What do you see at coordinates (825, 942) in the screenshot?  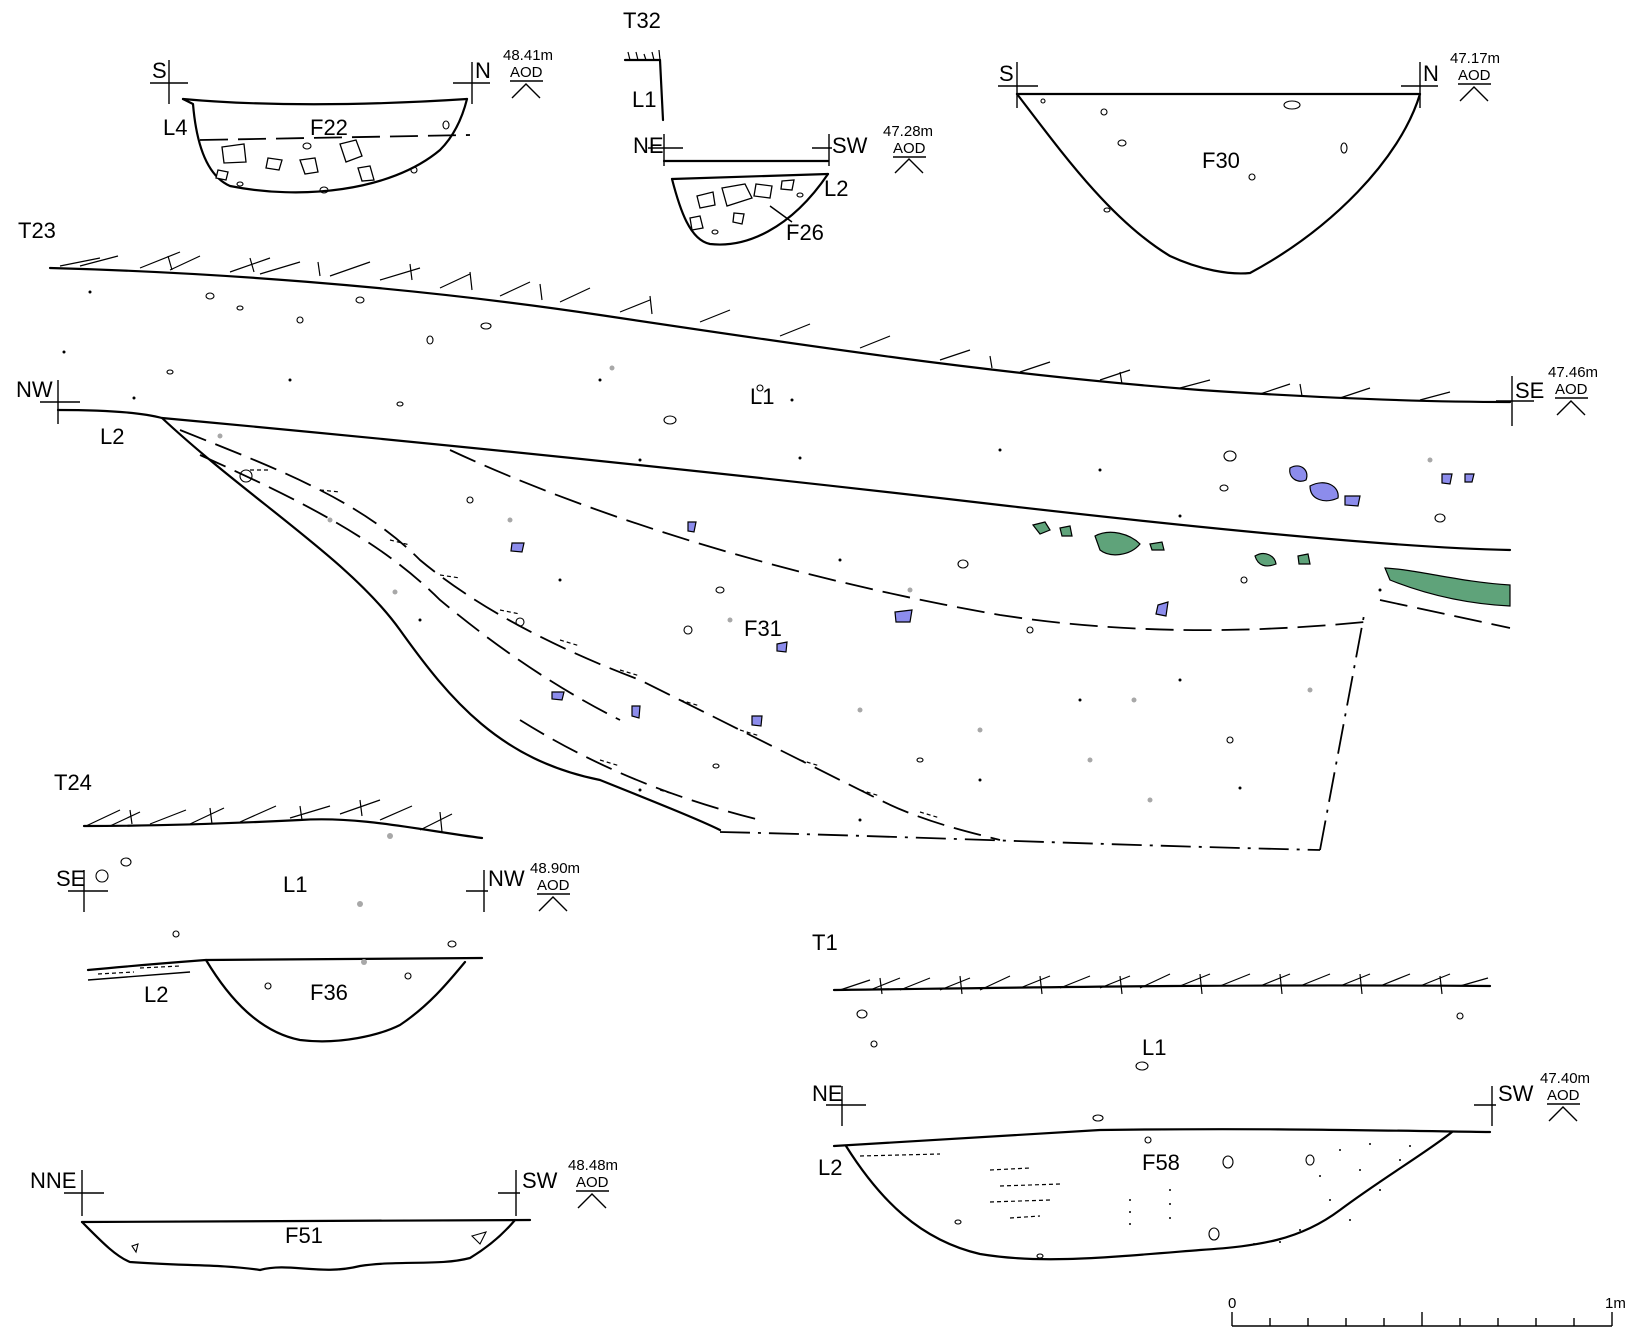 I see `trench-t1: T1` at bounding box center [825, 942].